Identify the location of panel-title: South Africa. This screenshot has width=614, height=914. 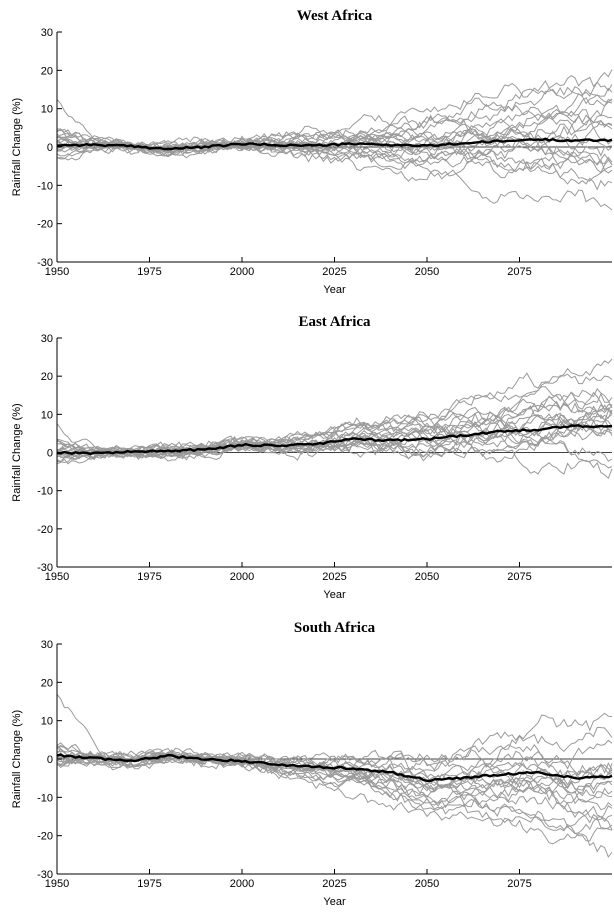
(335, 628).